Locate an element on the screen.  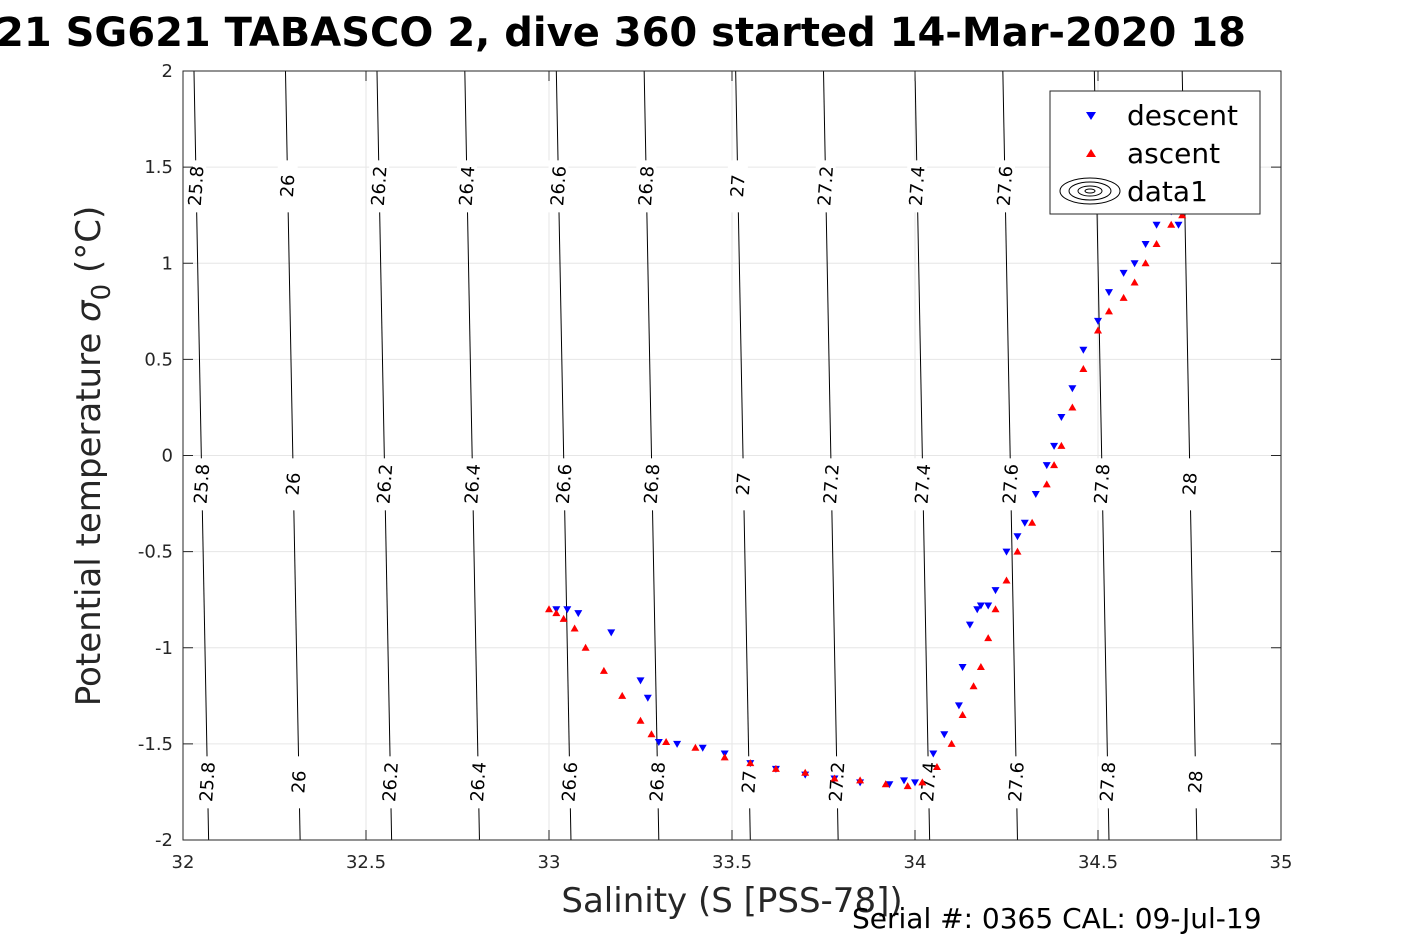
legend-descent-label: descent is located at coordinates (1182, 115).